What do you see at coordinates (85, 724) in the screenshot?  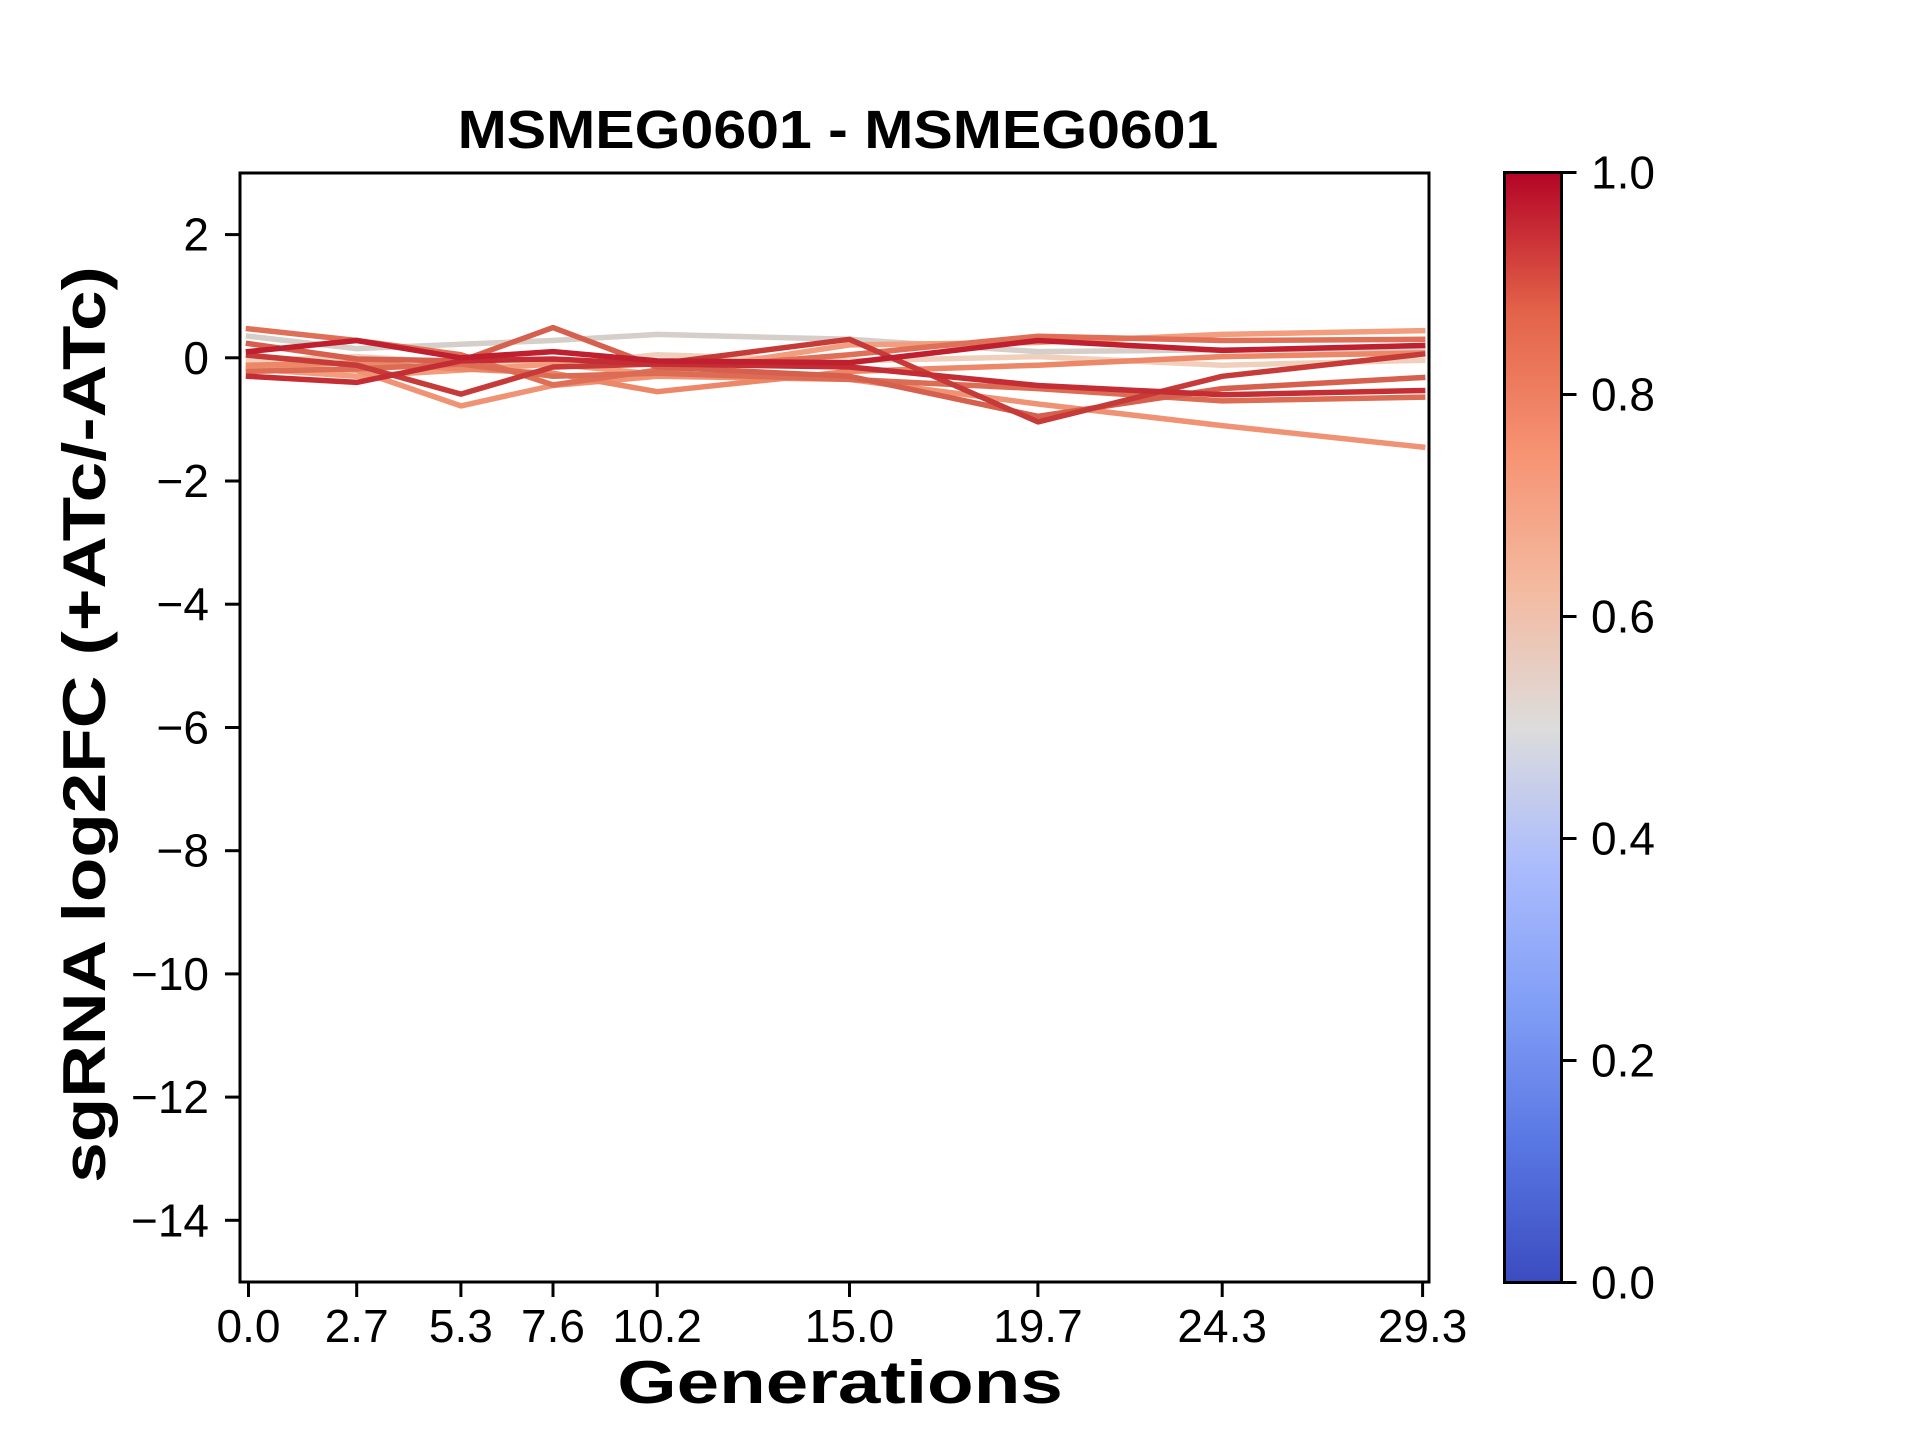 I see `svg-text: sgRNA log2FC (+ATc/-ATc)` at bounding box center [85, 724].